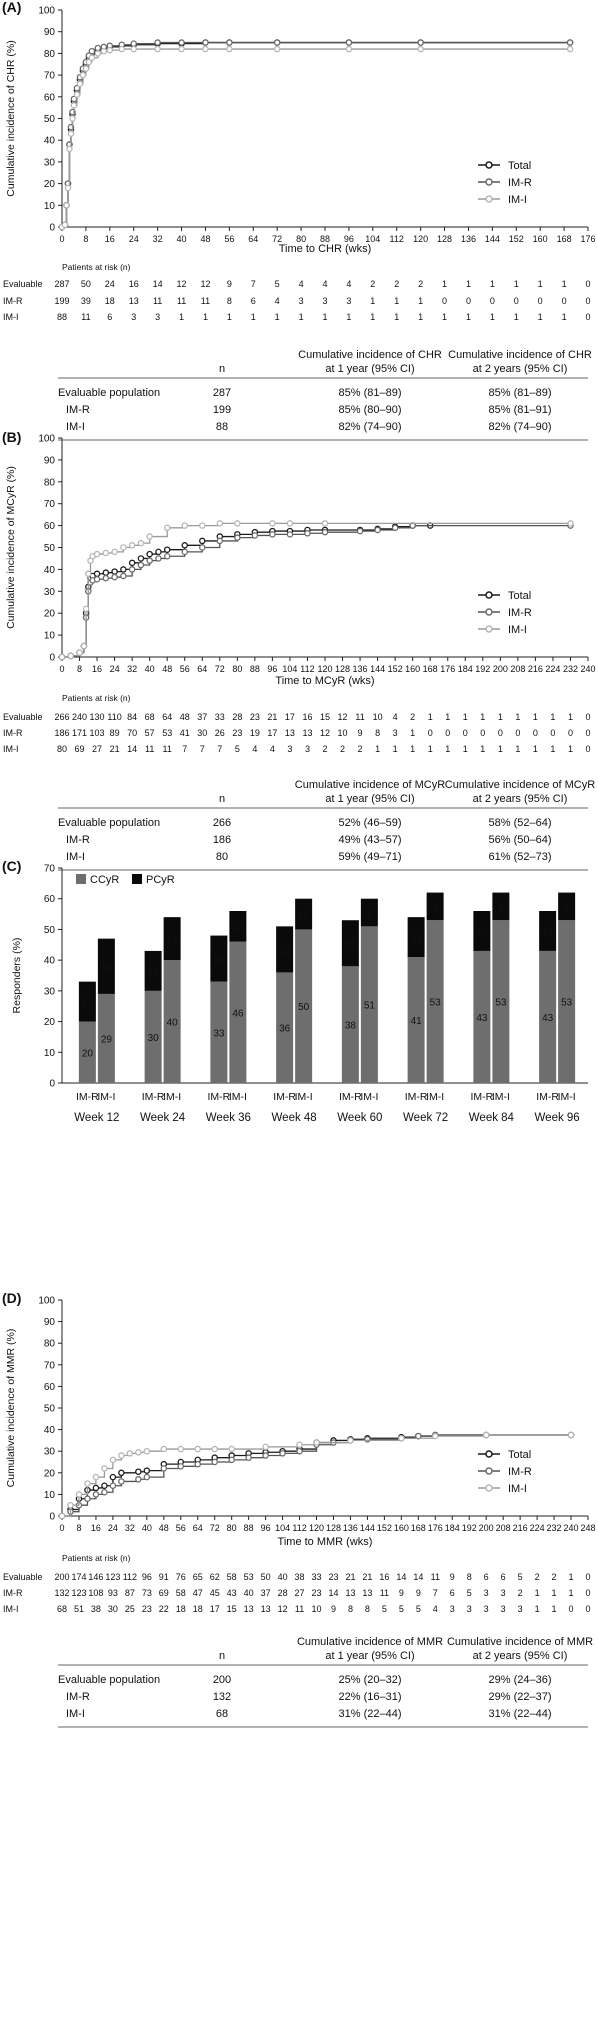  Describe the element at coordinates (164, 1609) in the screenshot. I see `risk-value: 22` at that location.